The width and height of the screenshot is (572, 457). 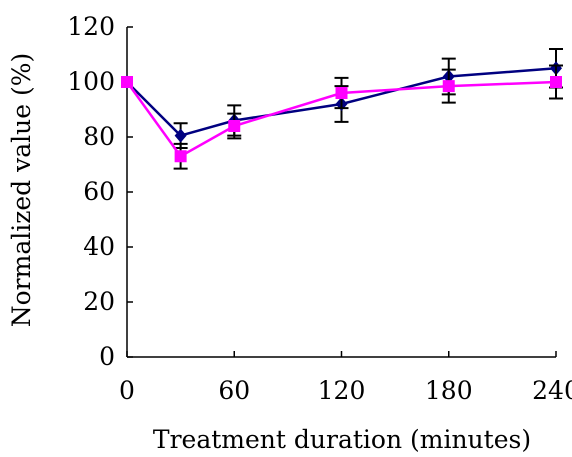 What do you see at coordinates (234, 390) in the screenshot?
I see `x-tick-label: 60` at bounding box center [234, 390].